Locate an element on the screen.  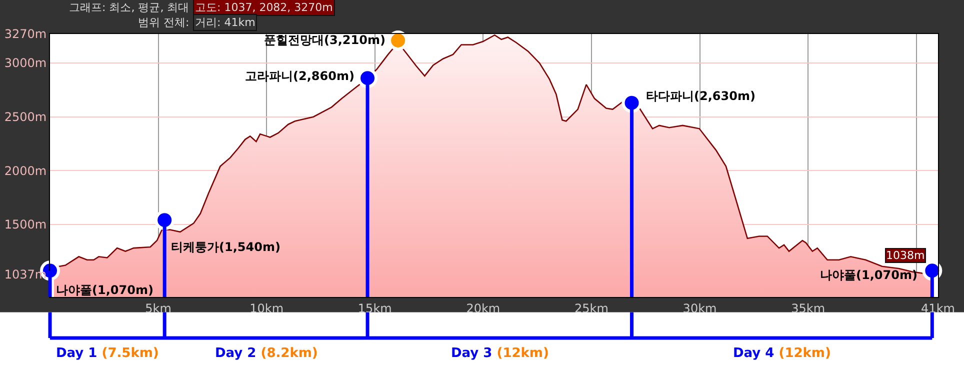
x-tick-label: 41km is located at coordinates (938, 308).